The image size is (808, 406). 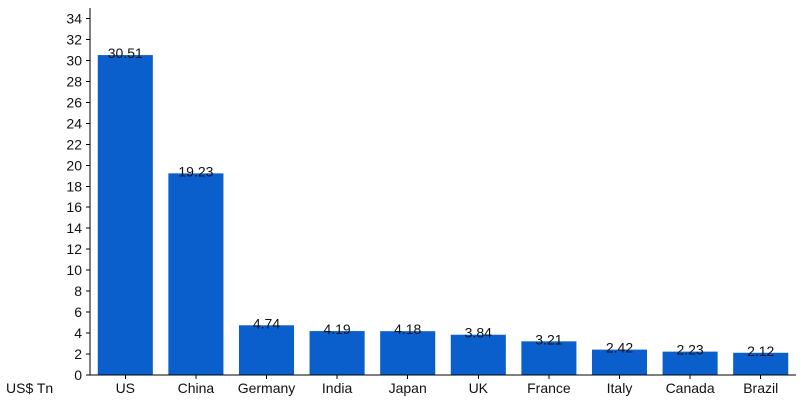 What do you see at coordinates (78, 375) in the screenshot?
I see `y-tick-label: 0` at bounding box center [78, 375].